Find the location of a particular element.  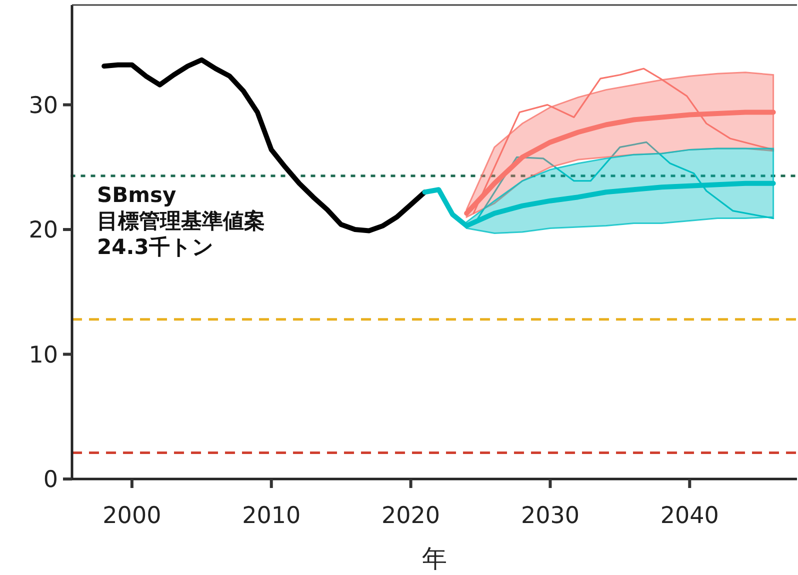

x-axis-title: 年 is located at coordinates (434, 558).